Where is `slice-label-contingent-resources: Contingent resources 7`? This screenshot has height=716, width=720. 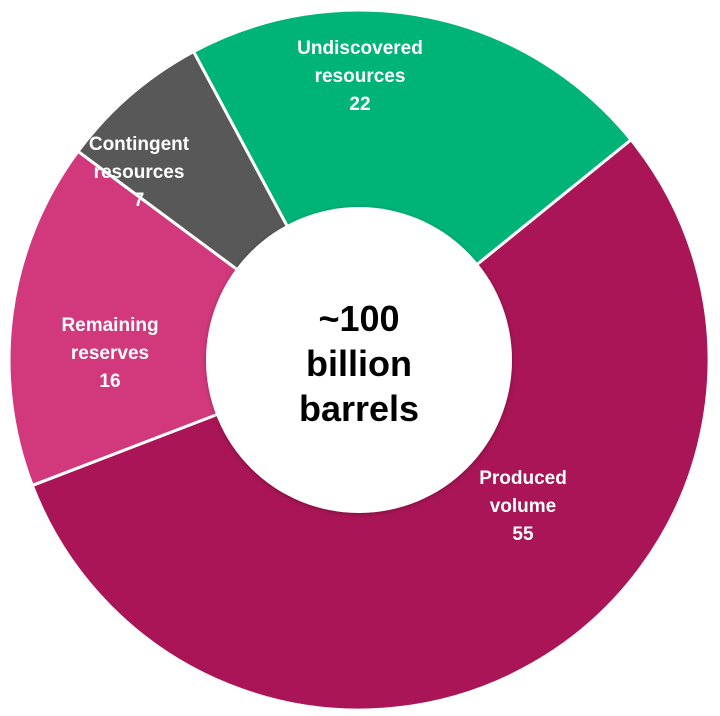 slice-label-contingent-resources: Contingent resources 7 is located at coordinates (139, 172).